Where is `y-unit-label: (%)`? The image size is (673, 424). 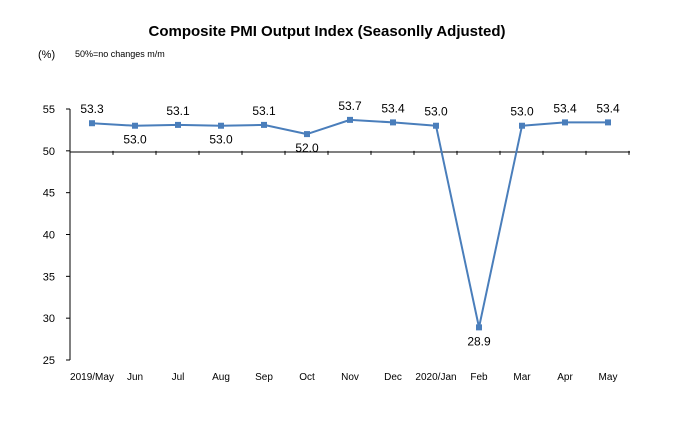
y-unit-label: (%) is located at coordinates (46, 55).